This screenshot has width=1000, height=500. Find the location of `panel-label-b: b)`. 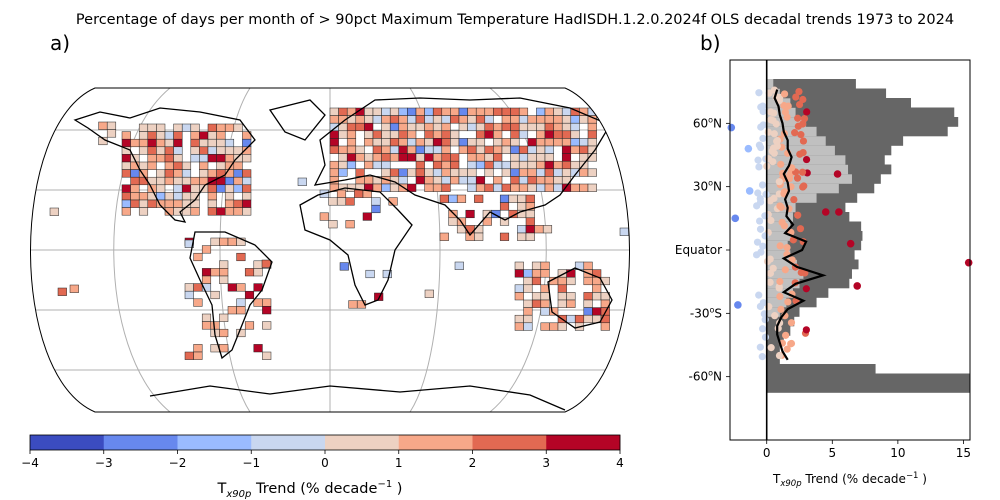

panel-label-b: b) is located at coordinates (710, 43).